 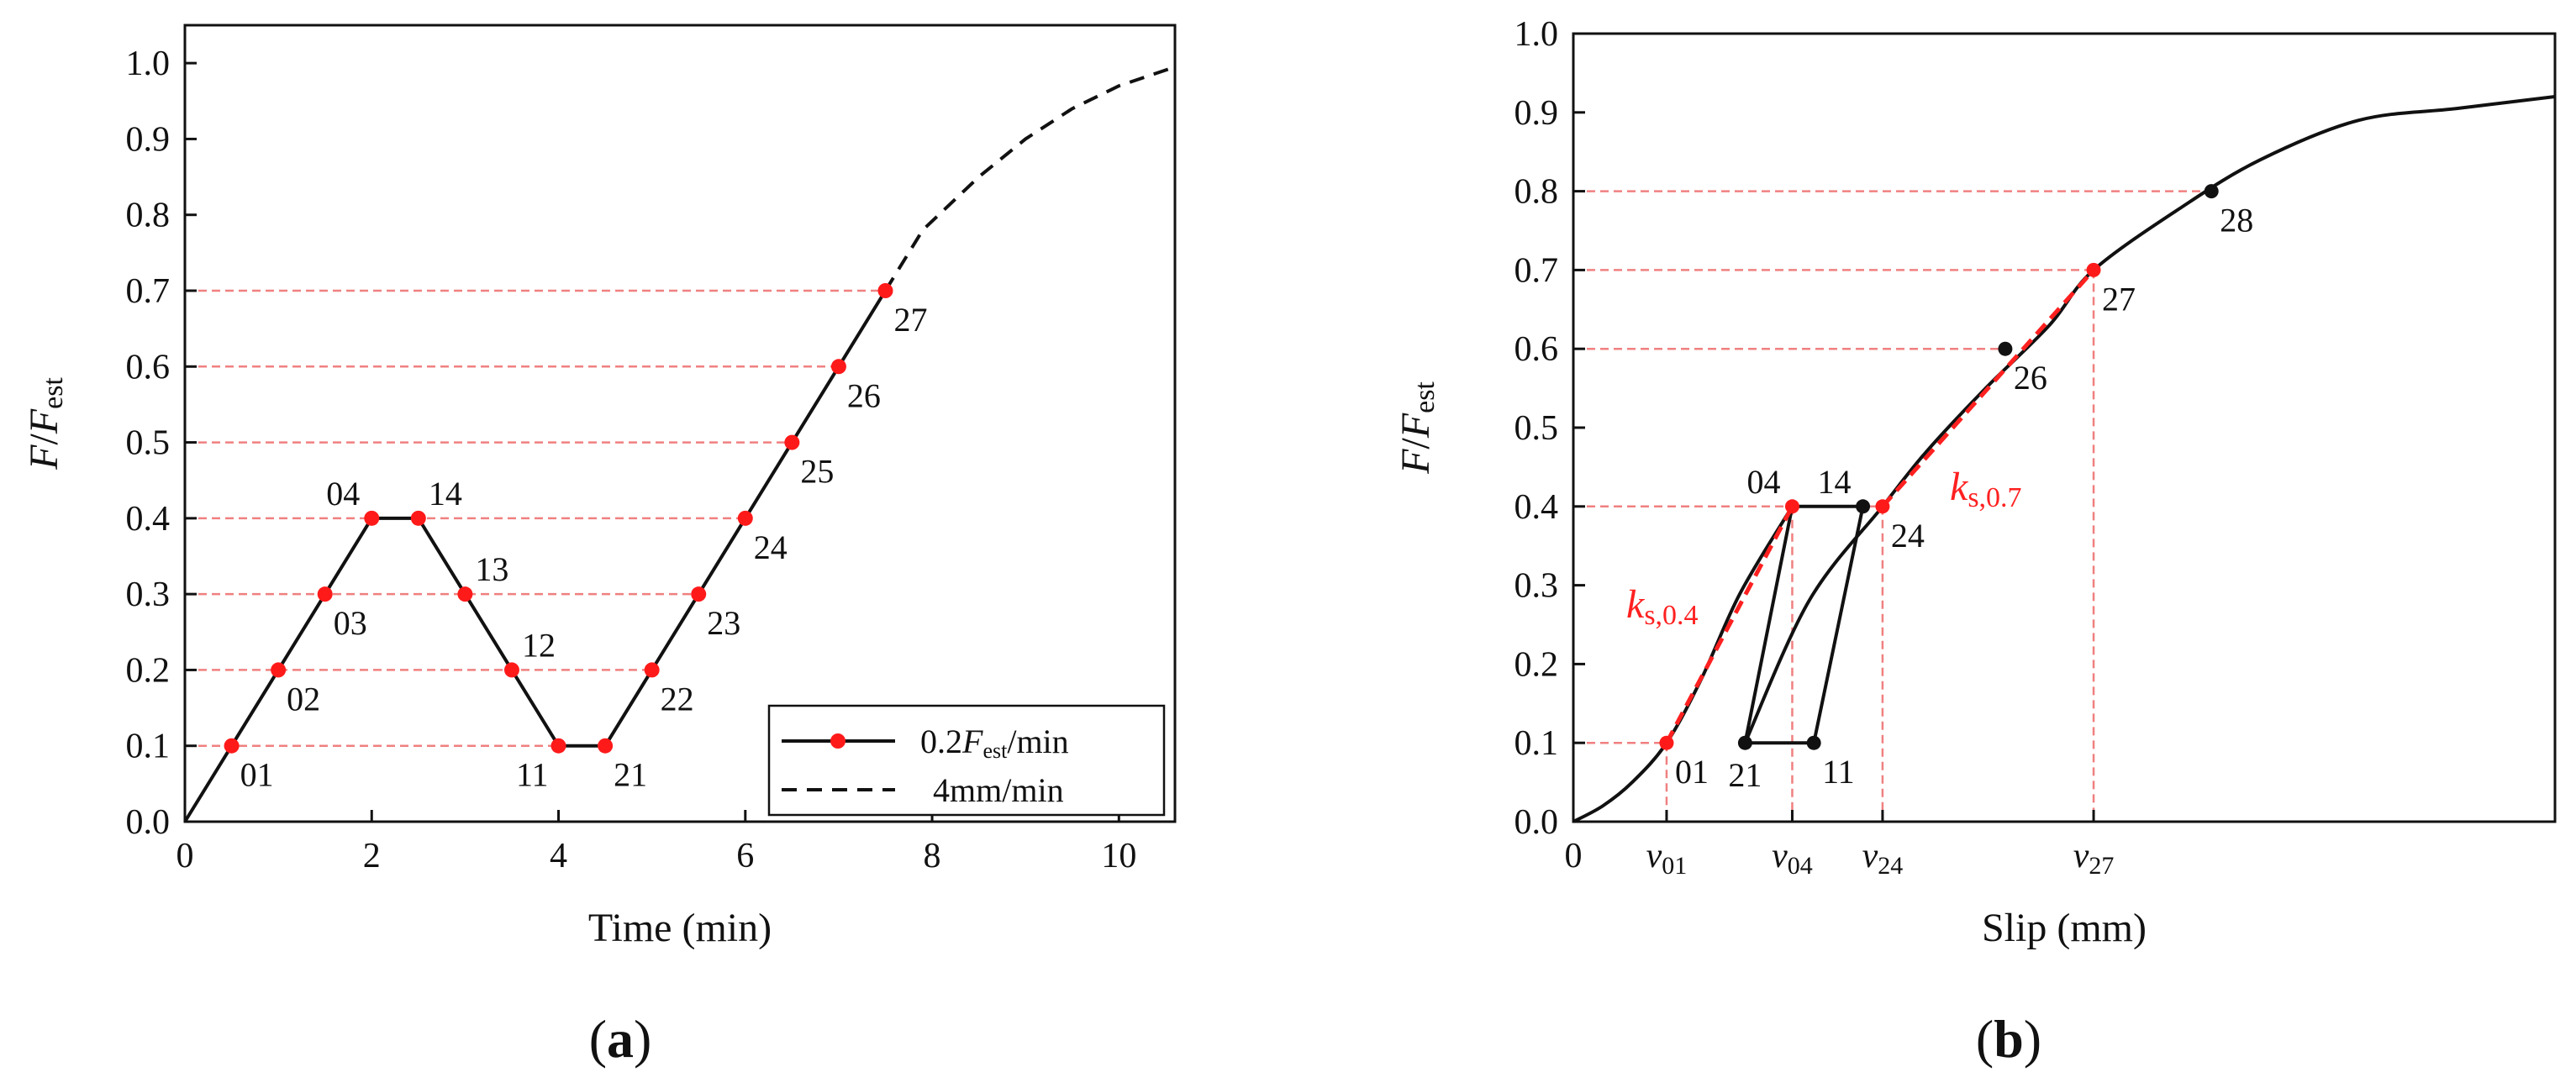 I want to click on series-line-unload-loop, so click(x=1804, y=624).